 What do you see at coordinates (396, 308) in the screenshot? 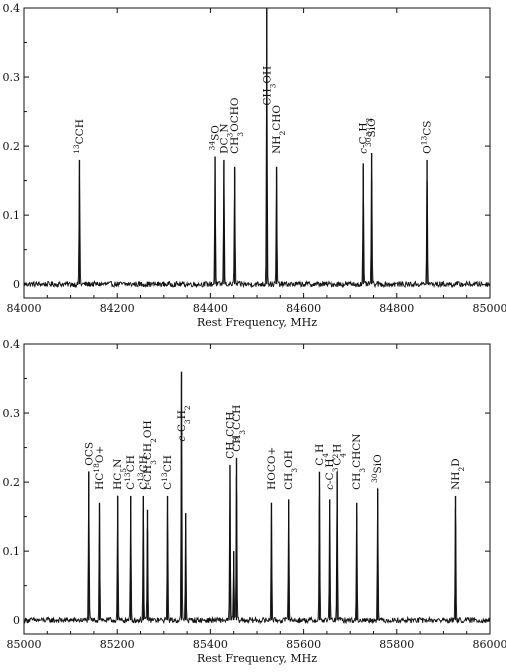
I see `x-tick-label: 84800` at bounding box center [396, 308].